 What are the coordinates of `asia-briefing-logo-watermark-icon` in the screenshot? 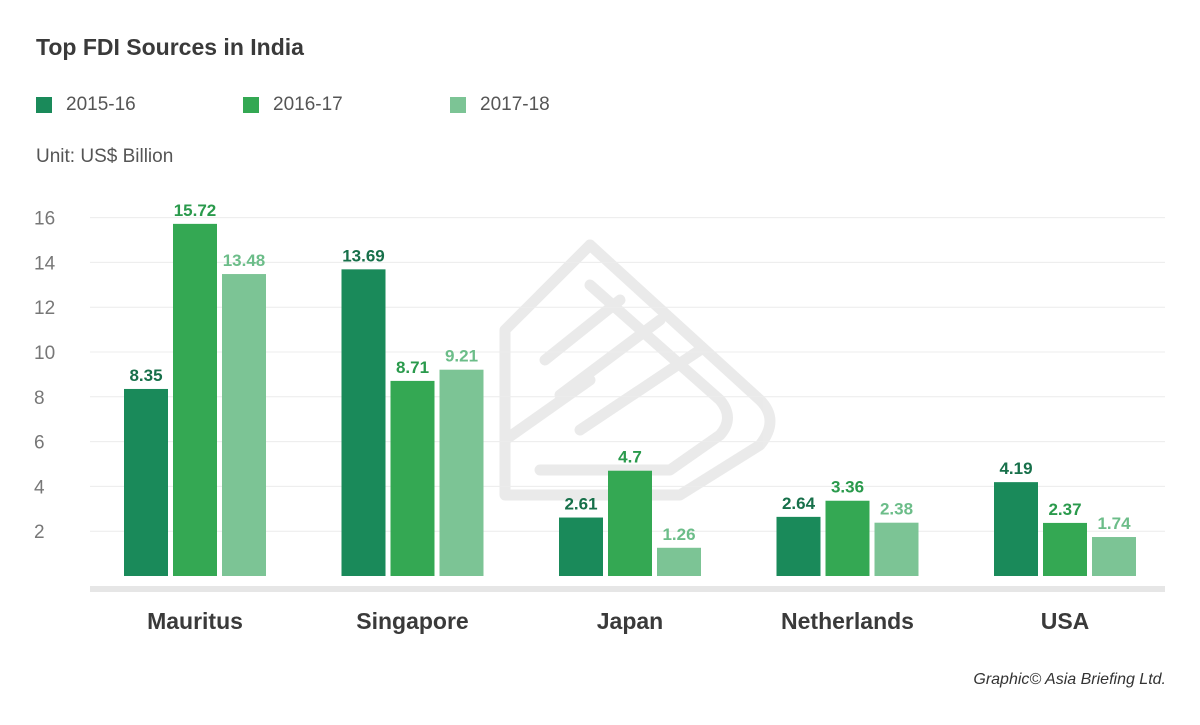 It's located at (637, 370).